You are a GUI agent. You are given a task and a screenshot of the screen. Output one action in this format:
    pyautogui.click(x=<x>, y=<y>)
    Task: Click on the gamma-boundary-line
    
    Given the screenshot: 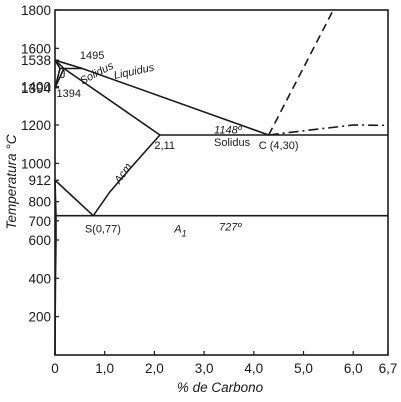 What is the action you would take?
    pyautogui.click(x=59, y=78)
    